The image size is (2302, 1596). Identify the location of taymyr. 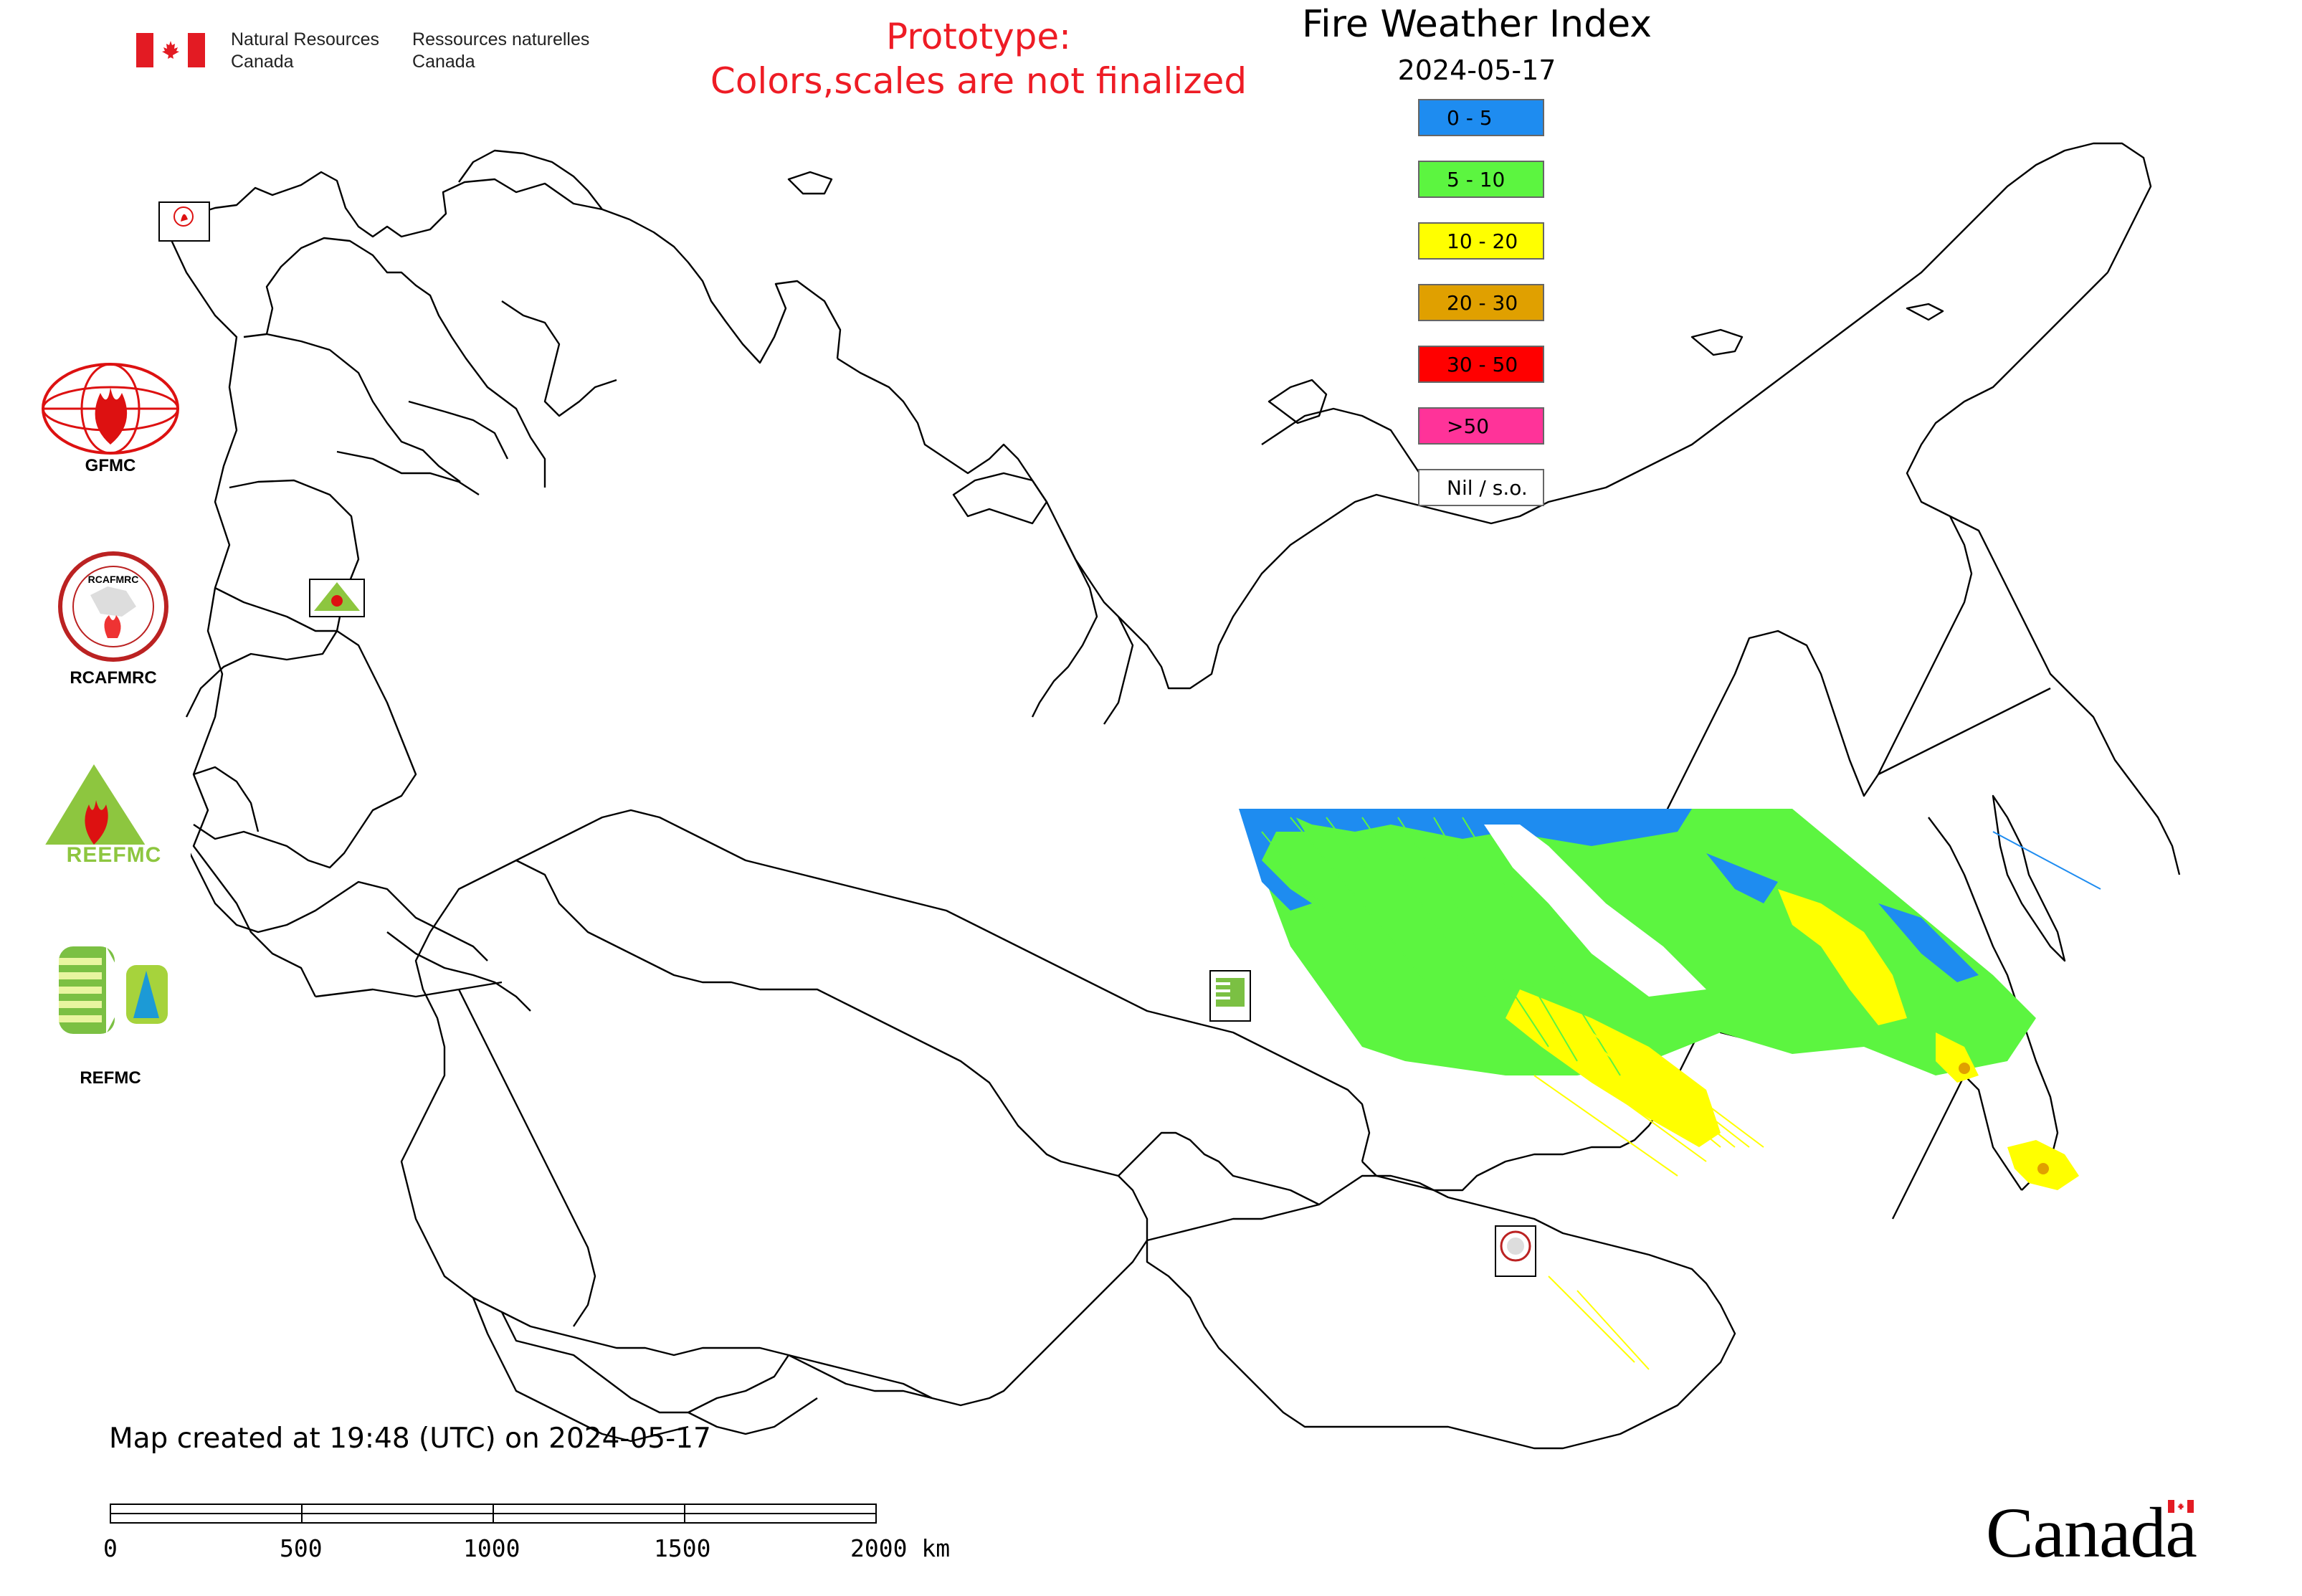
(1344, 455).